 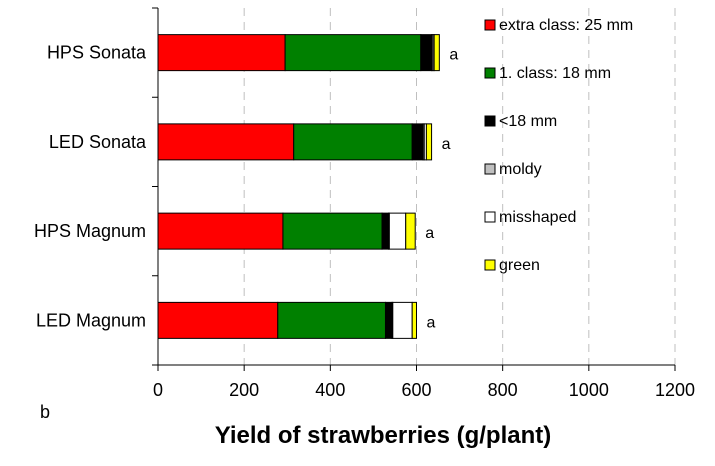 I want to click on legend-label: misshaped, so click(x=537, y=217).